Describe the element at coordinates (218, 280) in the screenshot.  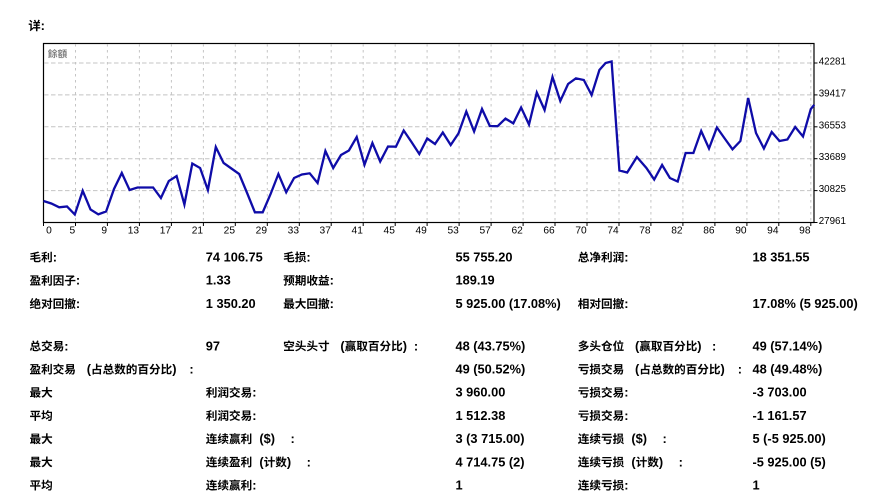
I see `svg-text: 1.33` at that location.